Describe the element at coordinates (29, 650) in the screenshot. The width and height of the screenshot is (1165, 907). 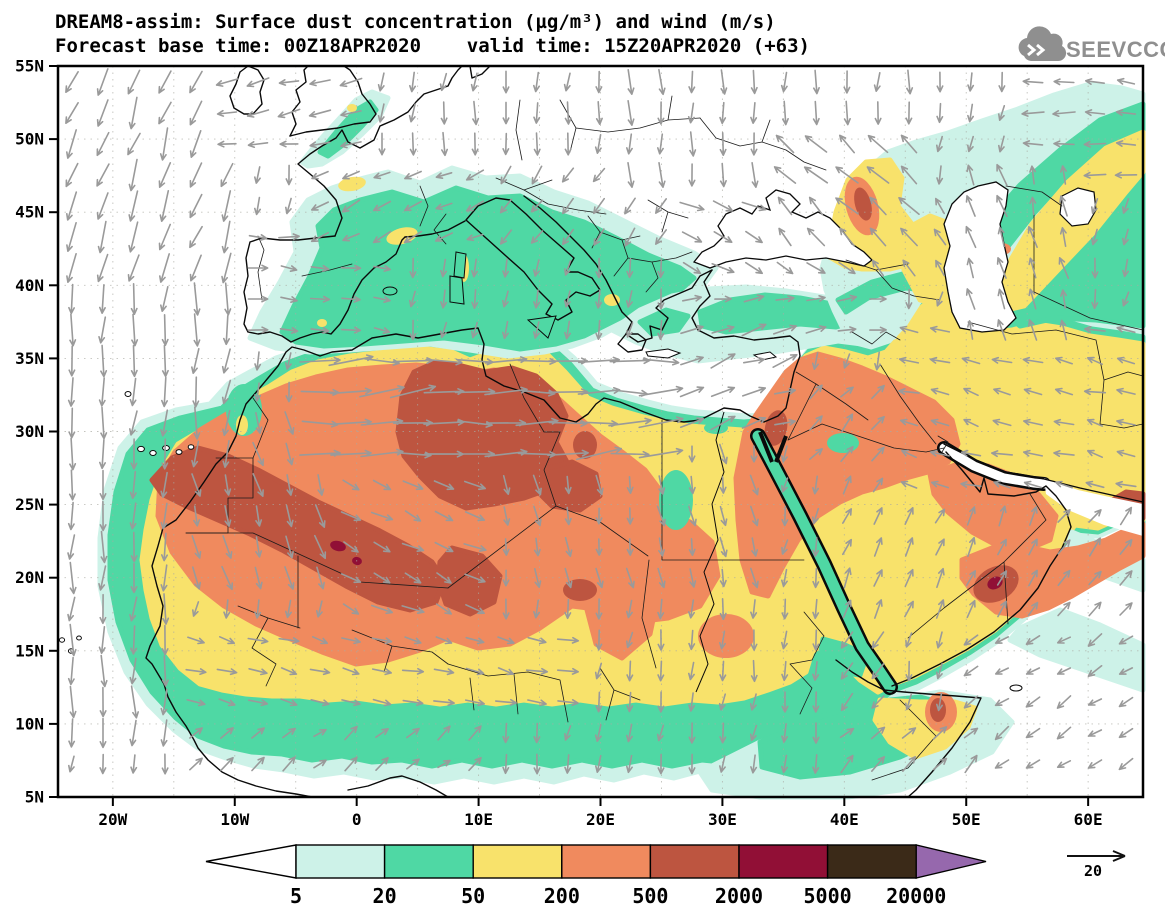
I see `lat-tick-label: 15N` at that location.